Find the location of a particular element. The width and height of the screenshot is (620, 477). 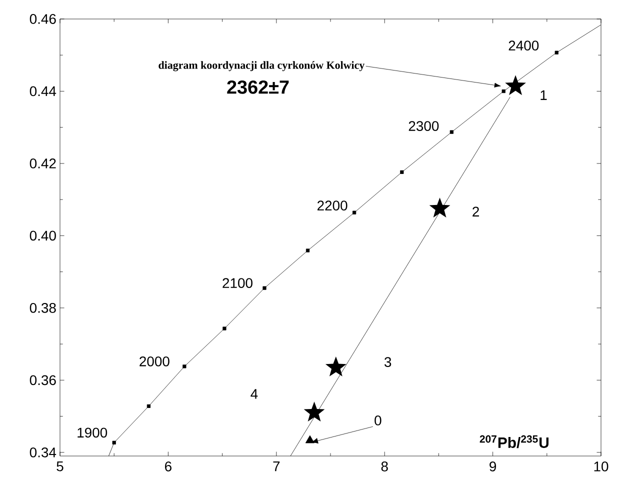

x-tick-label: 10 is located at coordinates (601, 467).